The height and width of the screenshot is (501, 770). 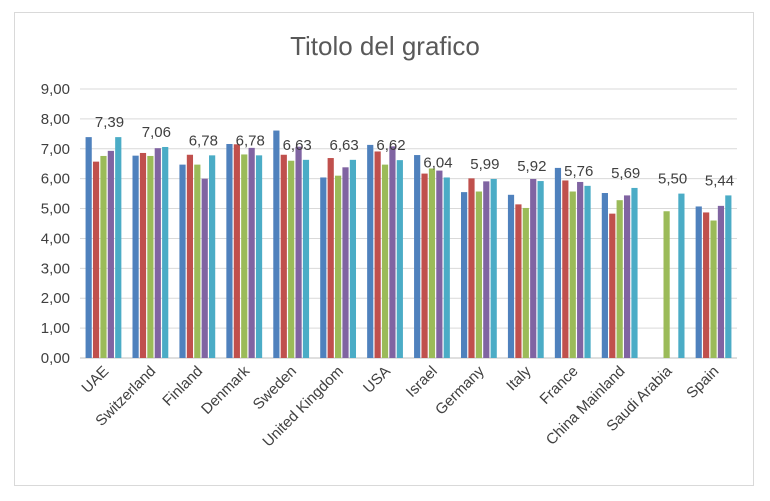 What do you see at coordinates (55, 179) in the screenshot?
I see `y-tick-label: 6,00` at bounding box center [55, 179].